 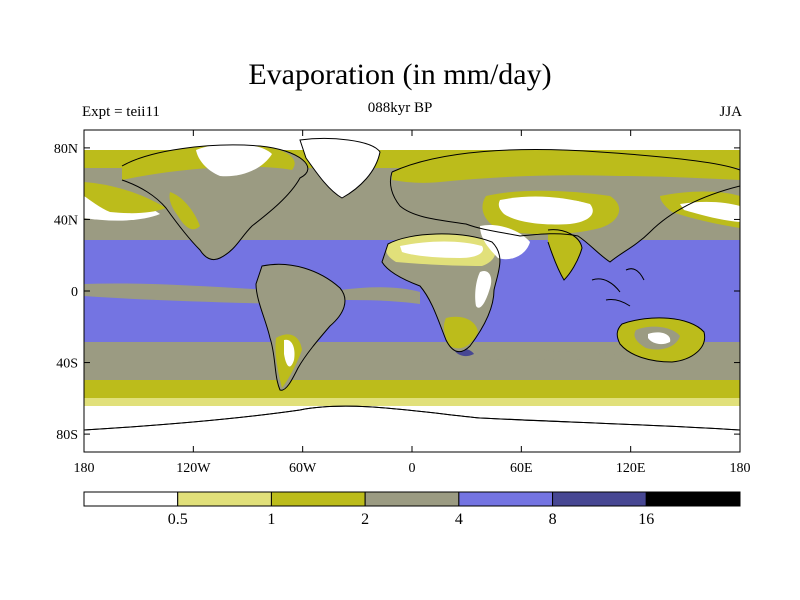 I want to click on colorbar-label: 8, so click(x=553, y=519).